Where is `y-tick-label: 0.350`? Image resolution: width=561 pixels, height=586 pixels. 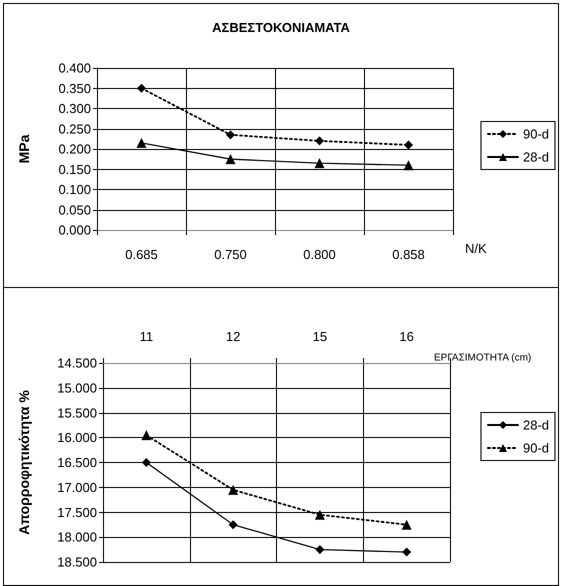 y-tick-label: 0.350 is located at coordinates (74, 88).